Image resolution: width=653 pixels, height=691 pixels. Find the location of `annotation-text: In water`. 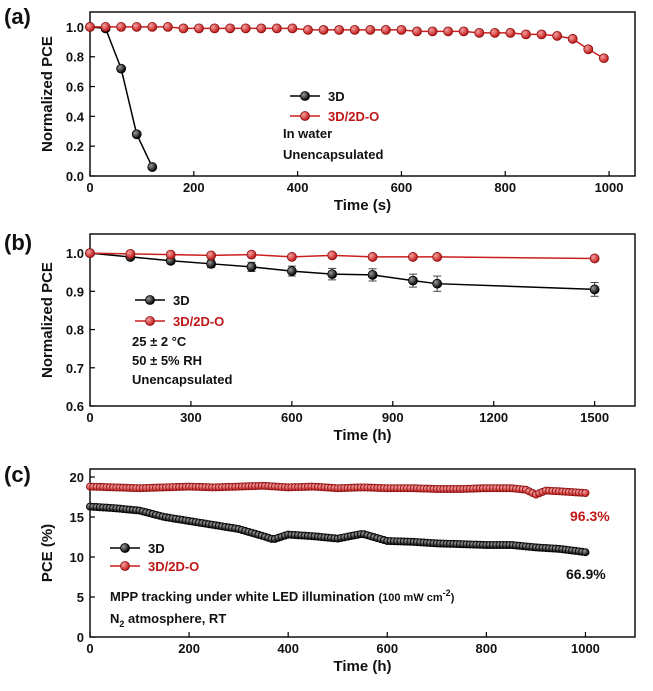

annotation-text: In water is located at coordinates (307, 133).